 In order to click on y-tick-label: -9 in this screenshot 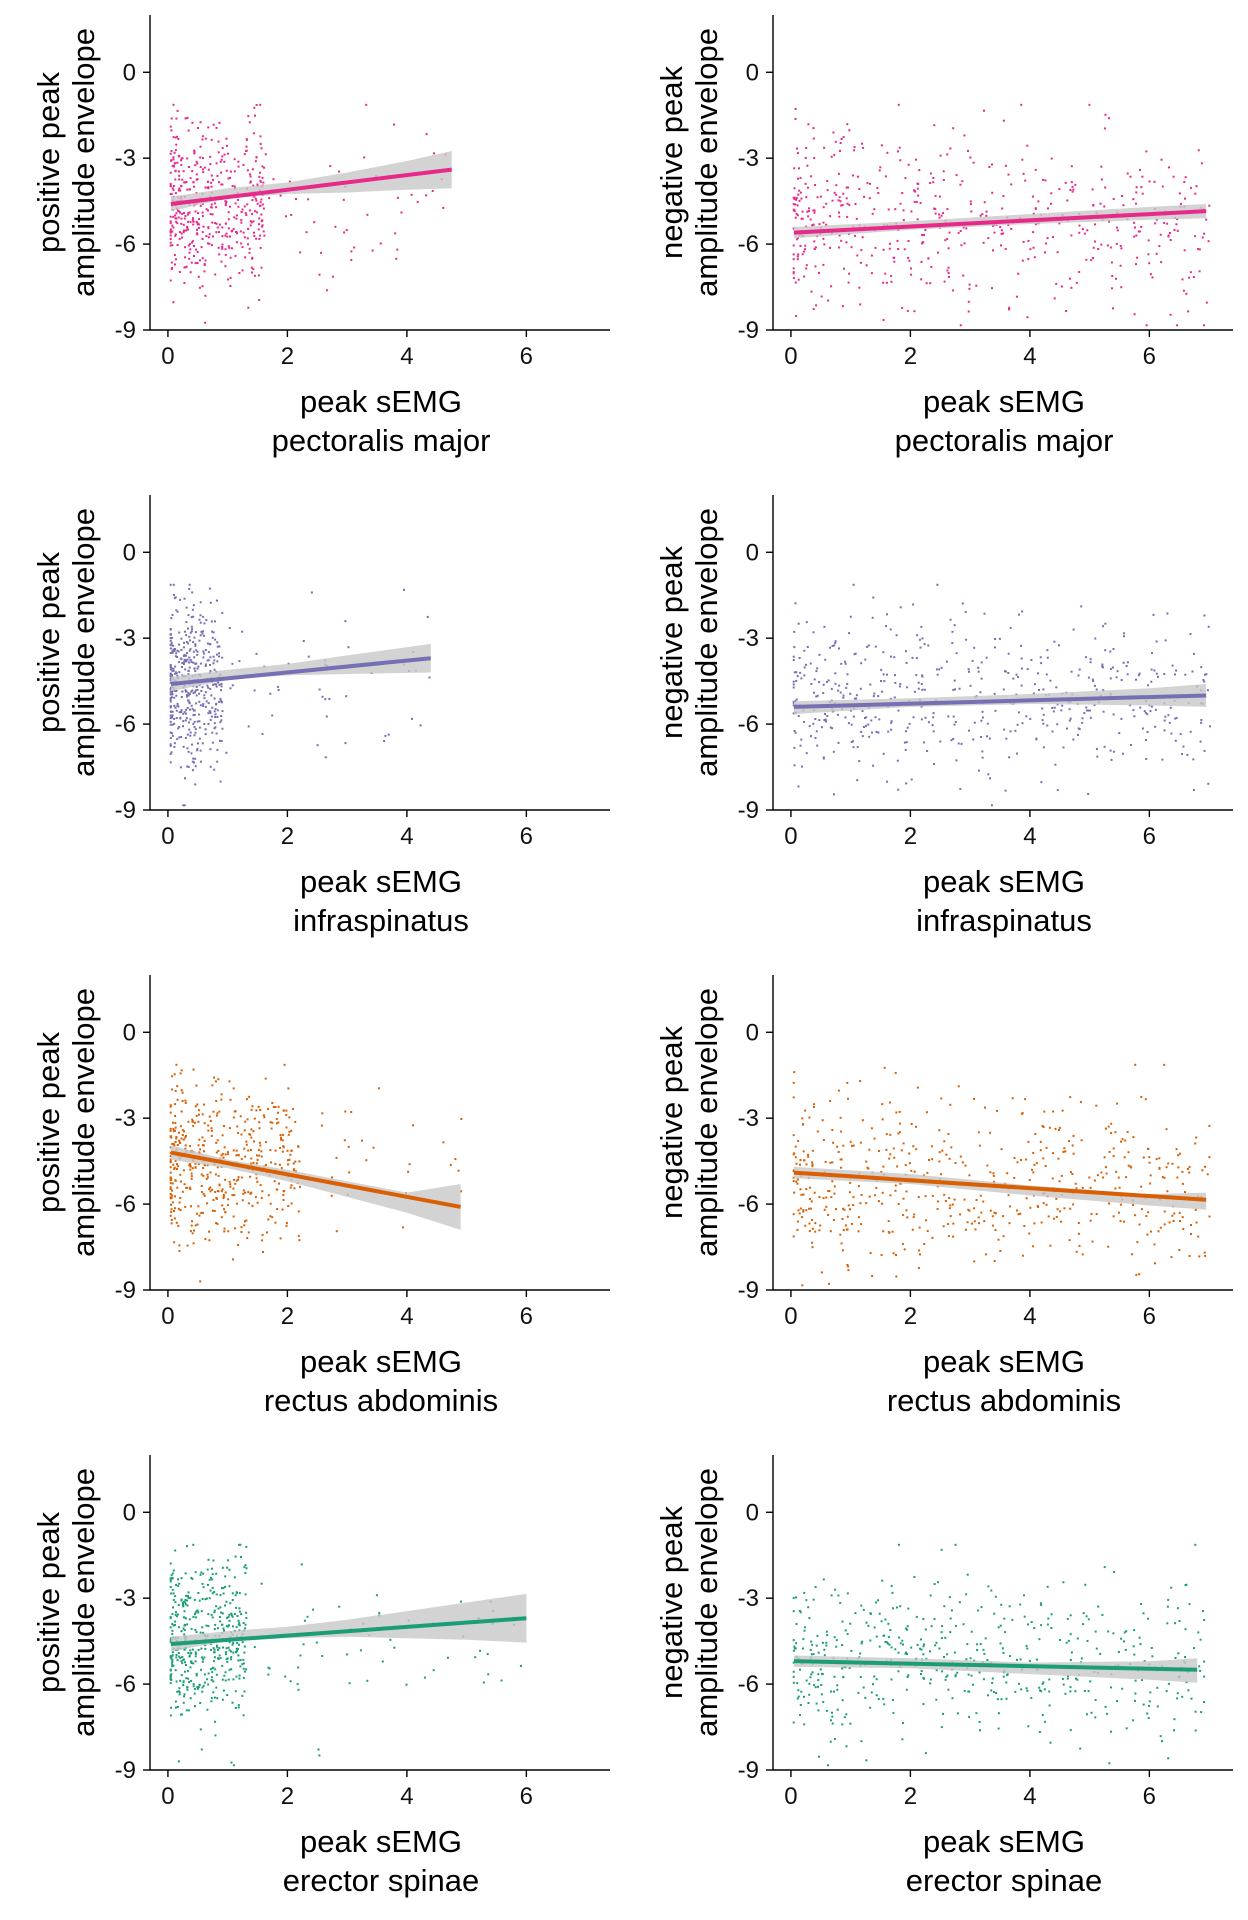, I will do `click(748, 810)`.